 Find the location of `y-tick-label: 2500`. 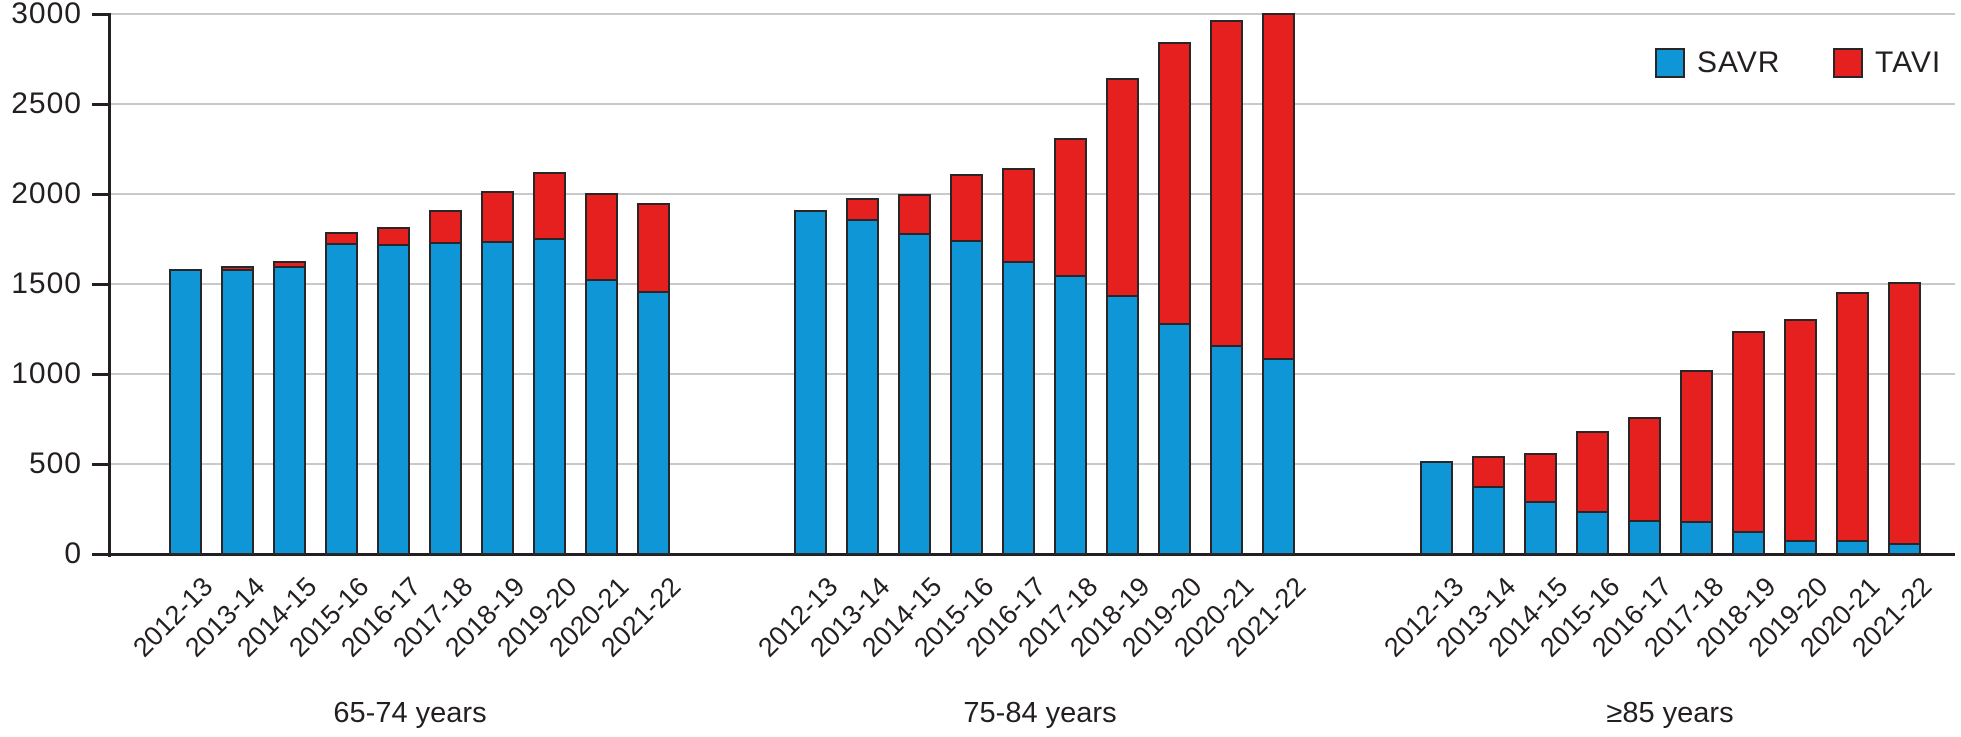

y-tick-label: 2500 is located at coordinates (46, 103).